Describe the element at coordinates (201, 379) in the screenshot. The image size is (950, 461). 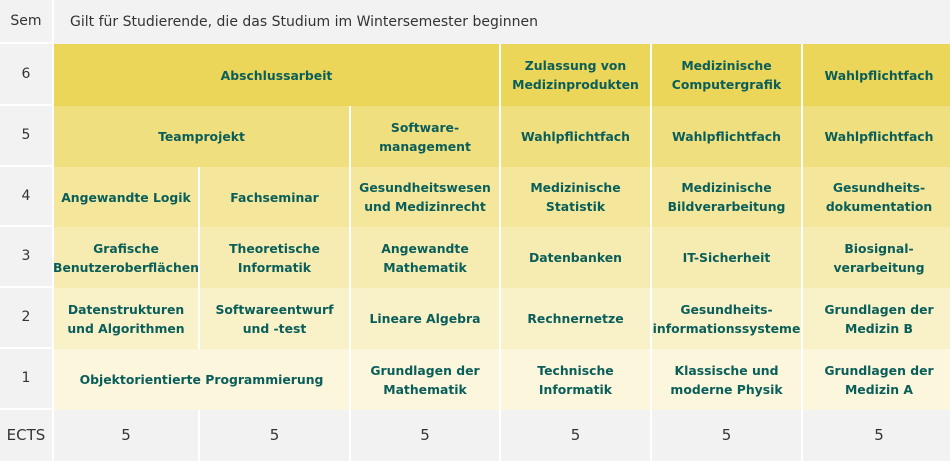
I see `module-cell: Objektorientierte Programmierung` at that location.